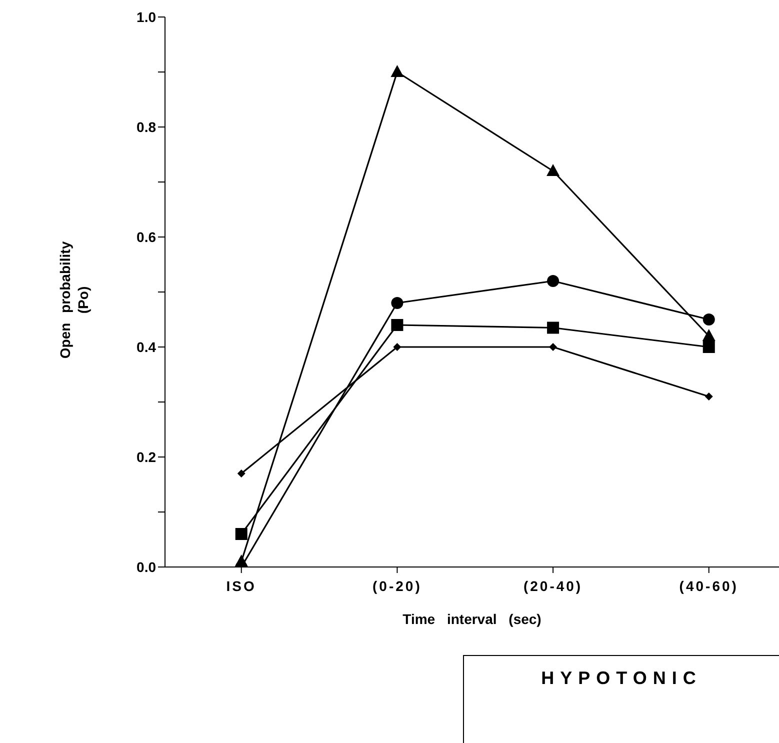 The height and width of the screenshot is (743, 779). I want to click on x-tick-label: (20-40), so click(553, 586).